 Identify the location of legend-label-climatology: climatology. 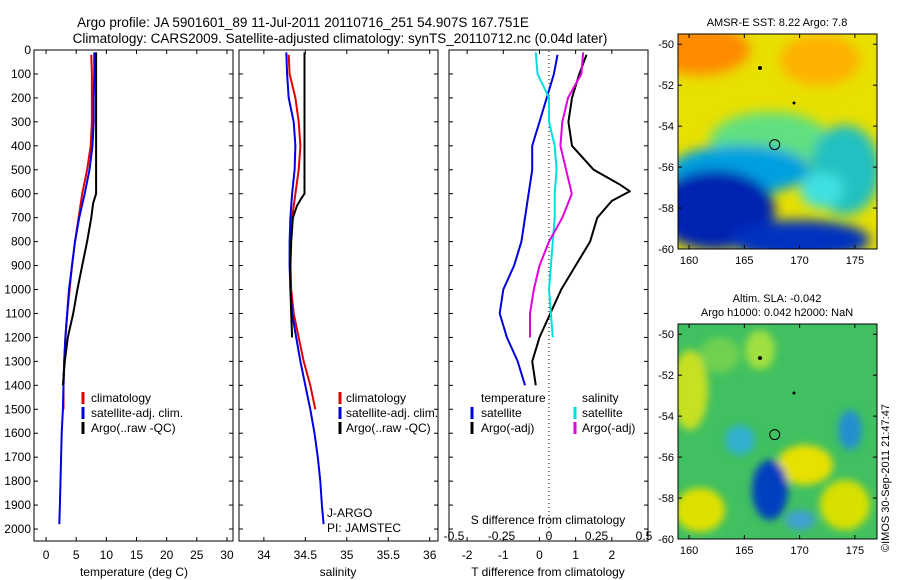
(376, 398).